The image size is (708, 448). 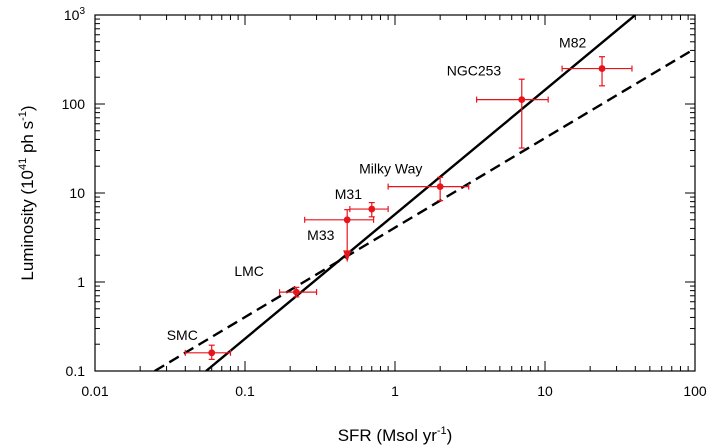 What do you see at coordinates (77, 193) in the screenshot?
I see `y-tick-label: 10` at bounding box center [77, 193].